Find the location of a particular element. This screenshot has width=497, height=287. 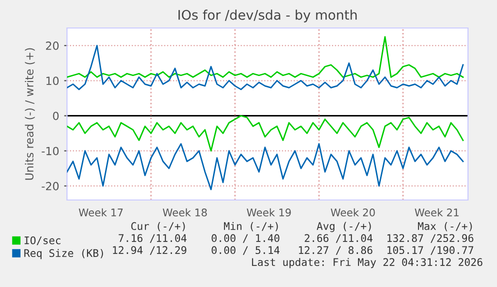

text: 132.87 /252.96 is located at coordinates (430, 238).